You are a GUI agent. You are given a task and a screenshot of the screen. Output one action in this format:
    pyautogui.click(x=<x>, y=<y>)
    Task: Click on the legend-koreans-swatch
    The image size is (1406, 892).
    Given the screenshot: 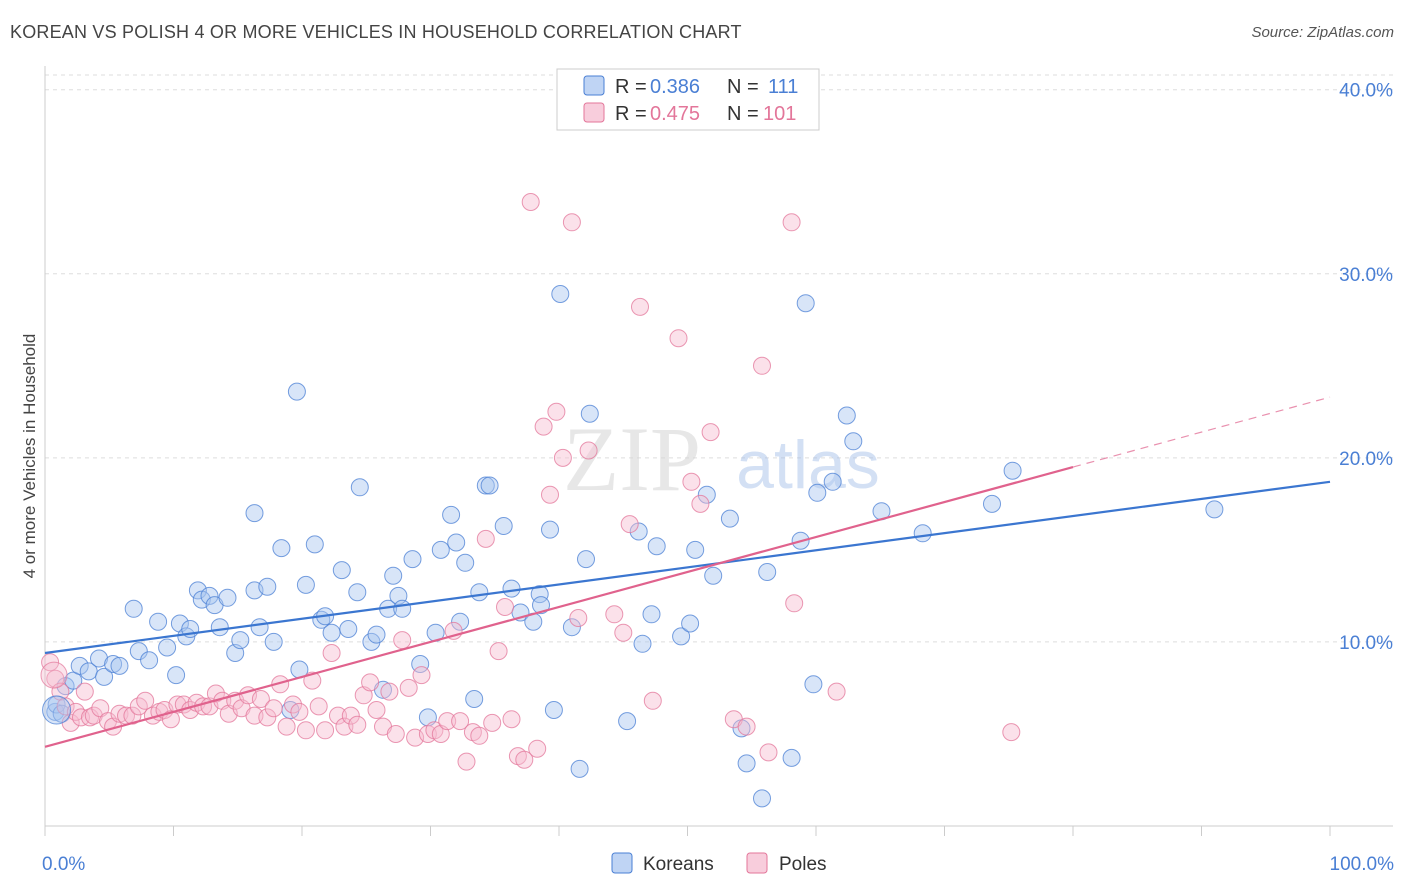 What is the action you would take?
    pyautogui.click(x=622, y=863)
    